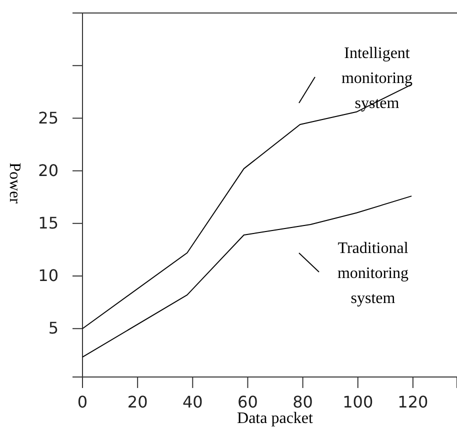 The width and height of the screenshot is (457, 428). I want to click on x-tick-label: 120, so click(413, 402).